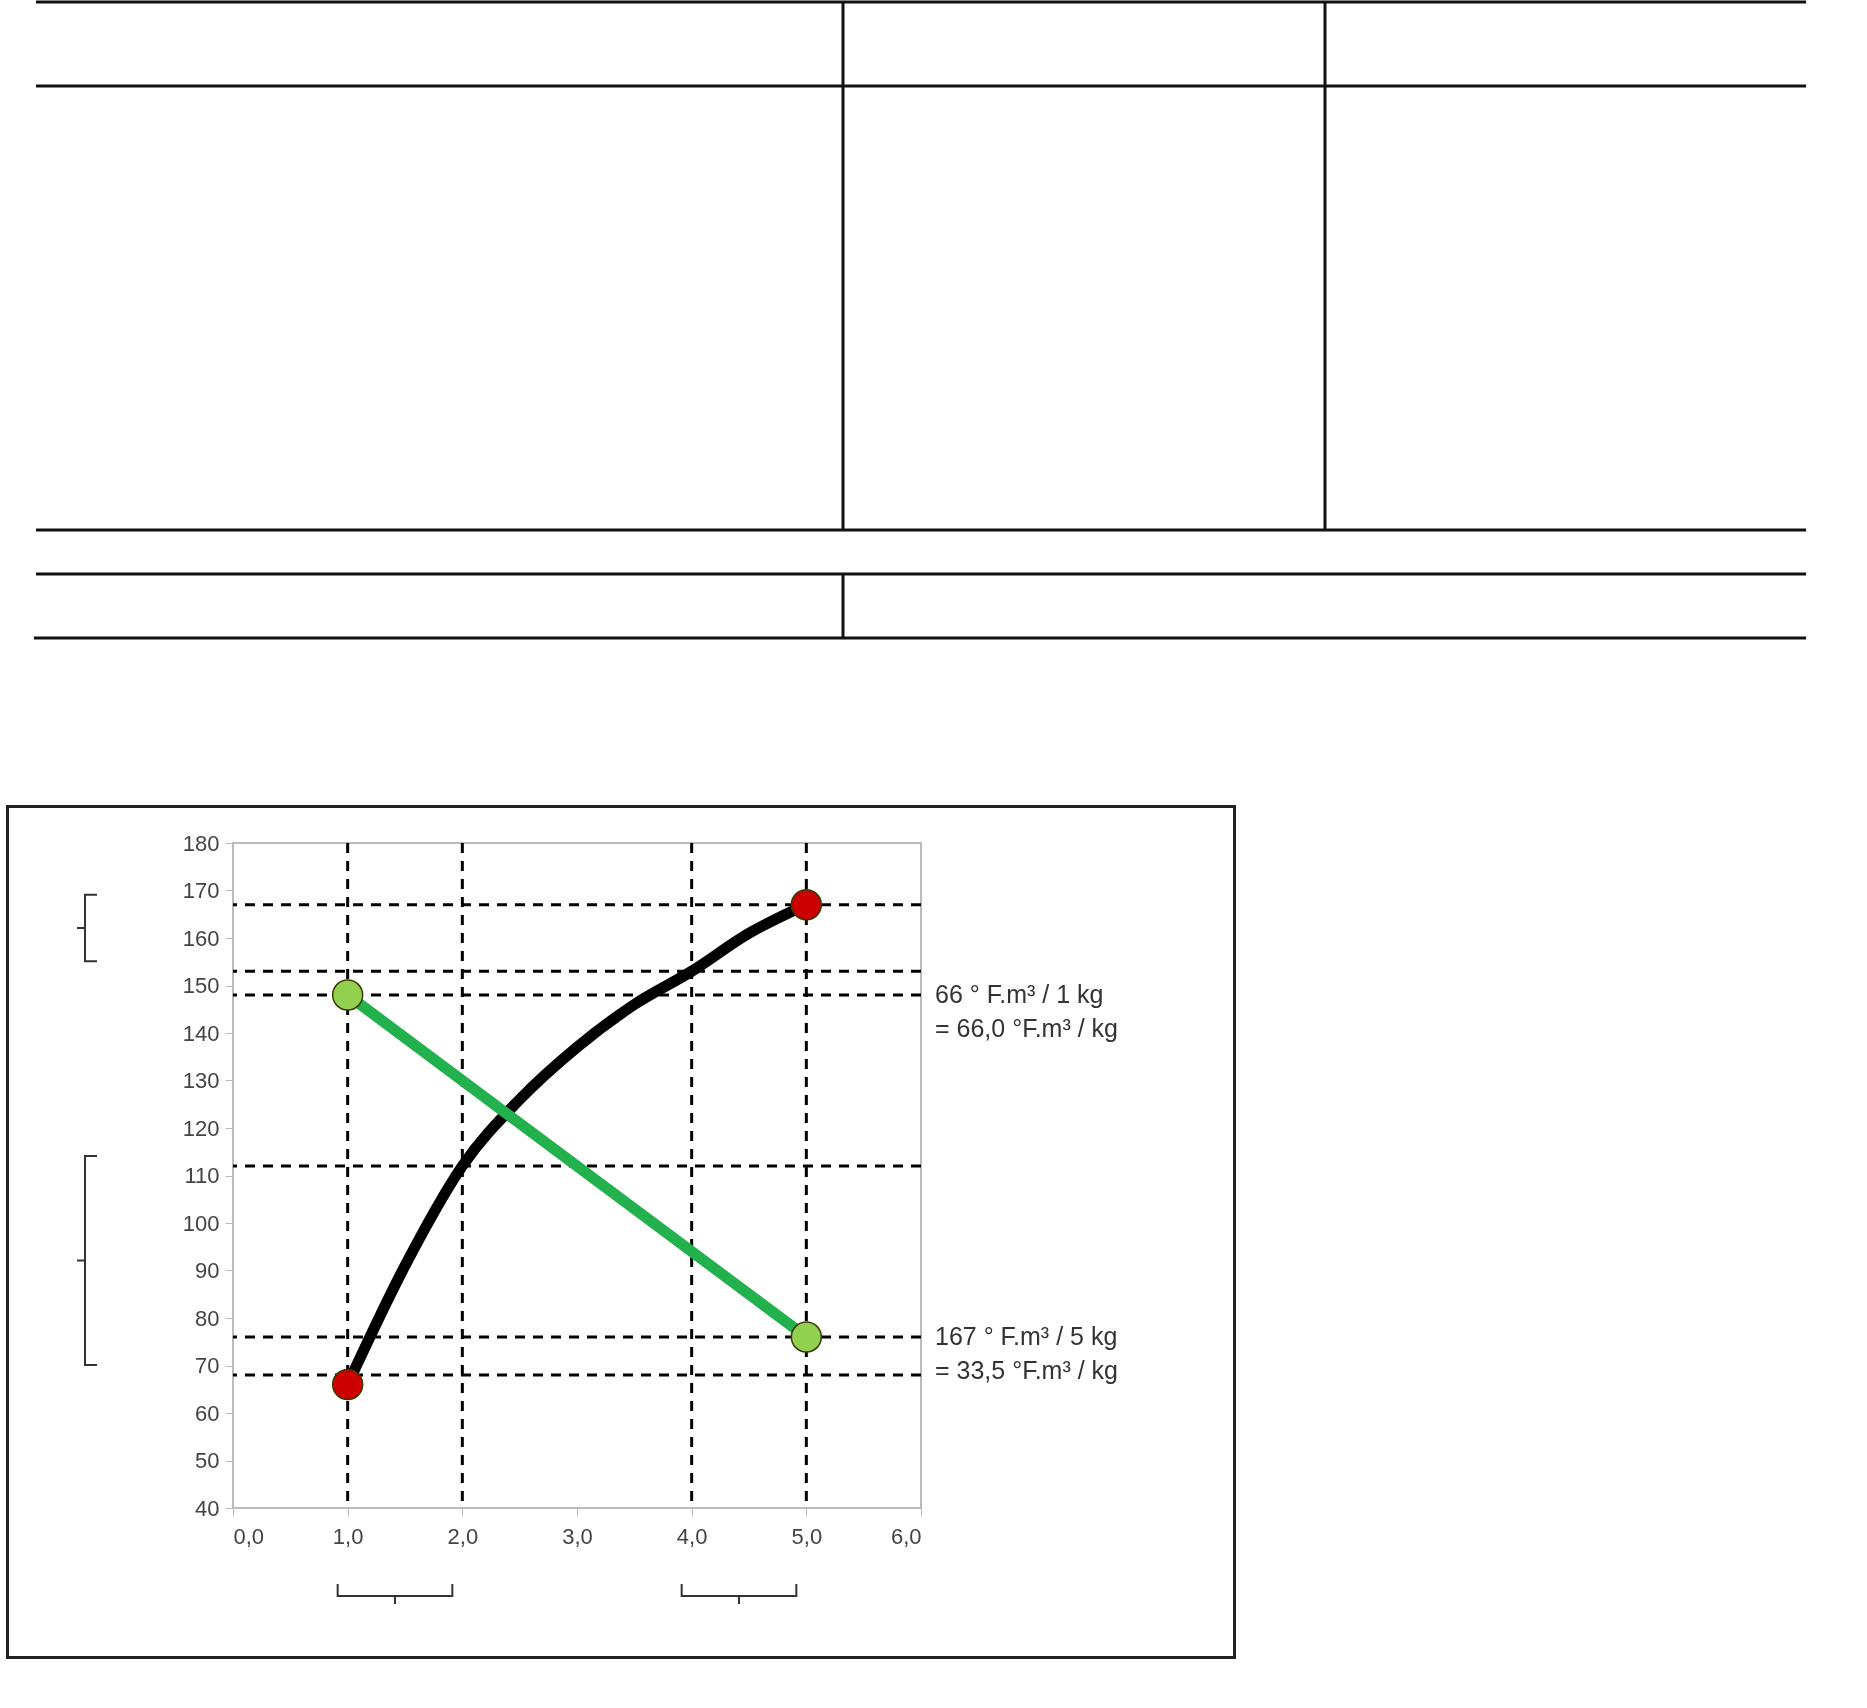 The height and width of the screenshot is (1708, 1867). What do you see at coordinates (1026, 1011) in the screenshot?
I see `annotation: 66 ° F.m³ / 1 kg = 66,0 °F.m³ / kg` at bounding box center [1026, 1011].